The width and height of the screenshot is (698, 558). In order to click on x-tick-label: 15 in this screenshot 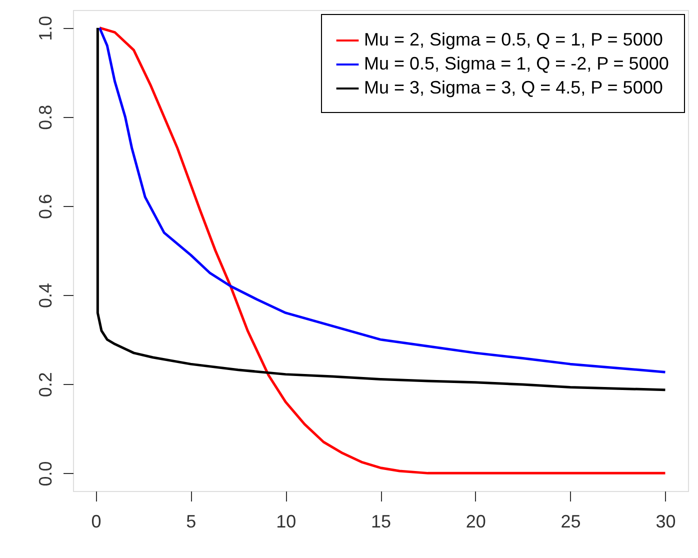, I will do `click(381, 522)`.